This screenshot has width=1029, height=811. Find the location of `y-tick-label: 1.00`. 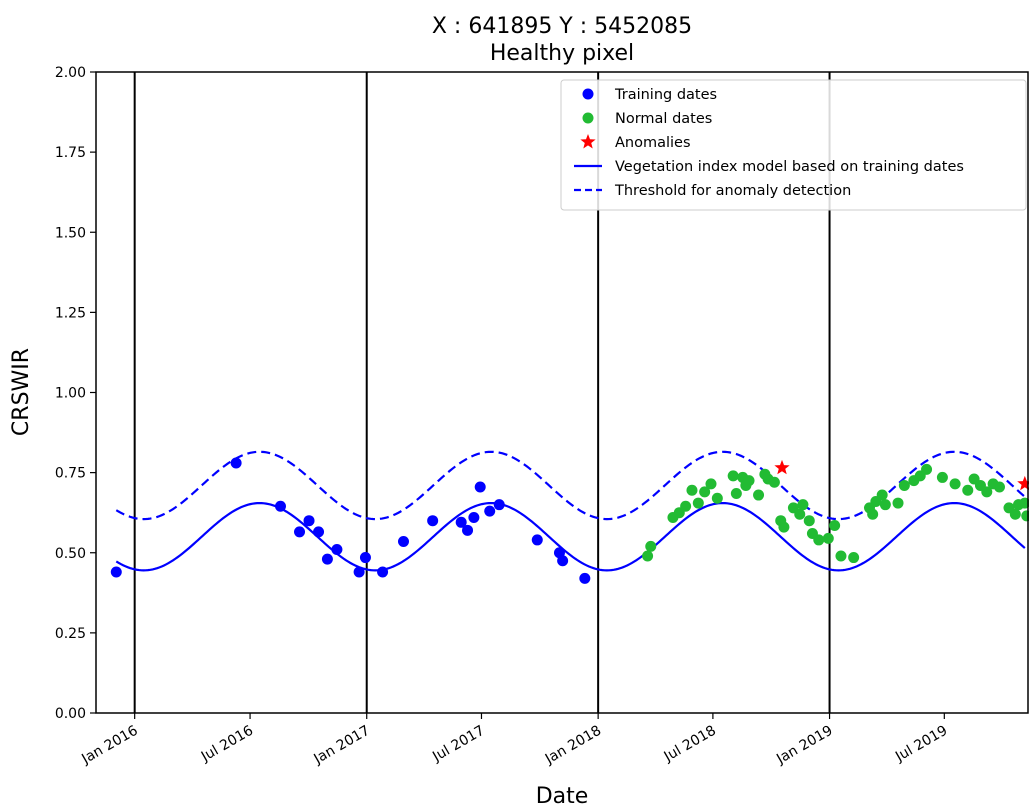

y-tick-label: 1.00 is located at coordinates (70, 394).